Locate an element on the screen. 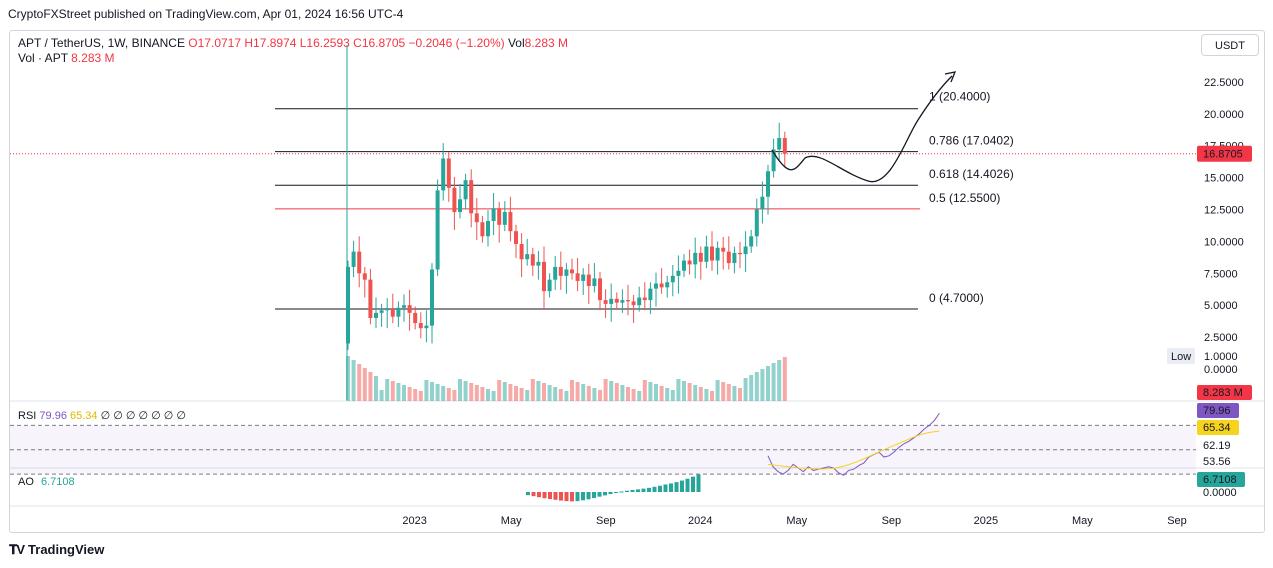 The width and height of the screenshot is (1273, 568). current-price-label-box is located at coordinates (1224, 153).